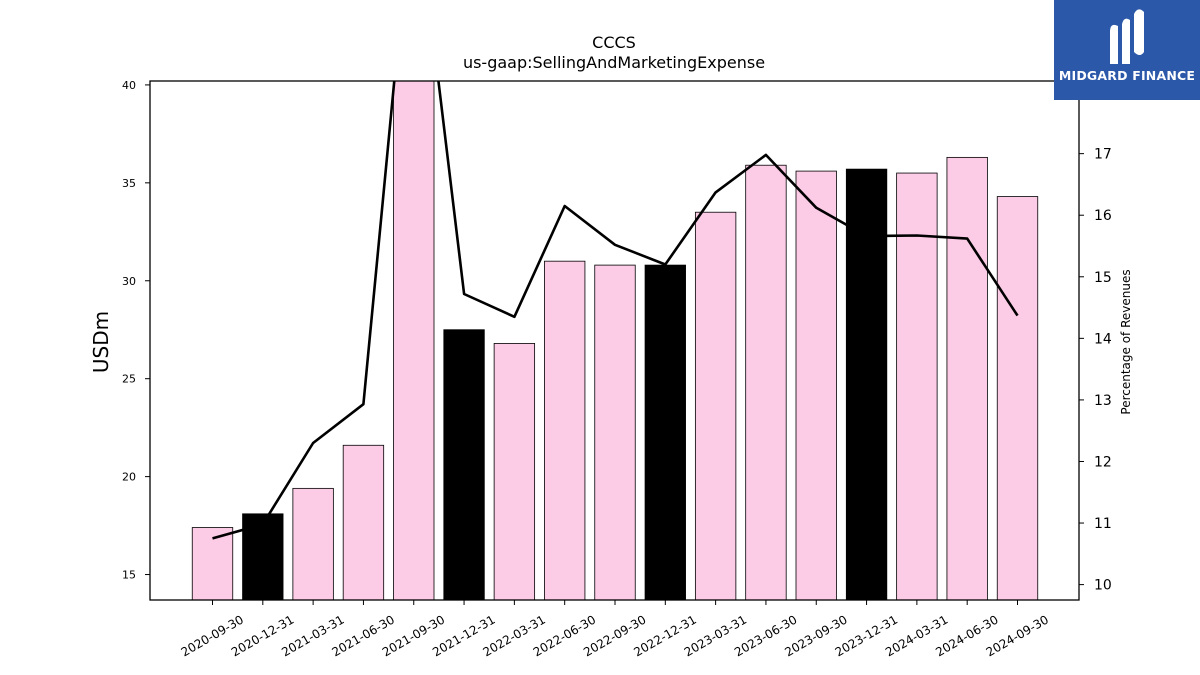 The width and height of the screenshot is (1200, 675). Describe the element at coordinates (129, 575) in the screenshot. I see `y-tick-label: 15` at that location.